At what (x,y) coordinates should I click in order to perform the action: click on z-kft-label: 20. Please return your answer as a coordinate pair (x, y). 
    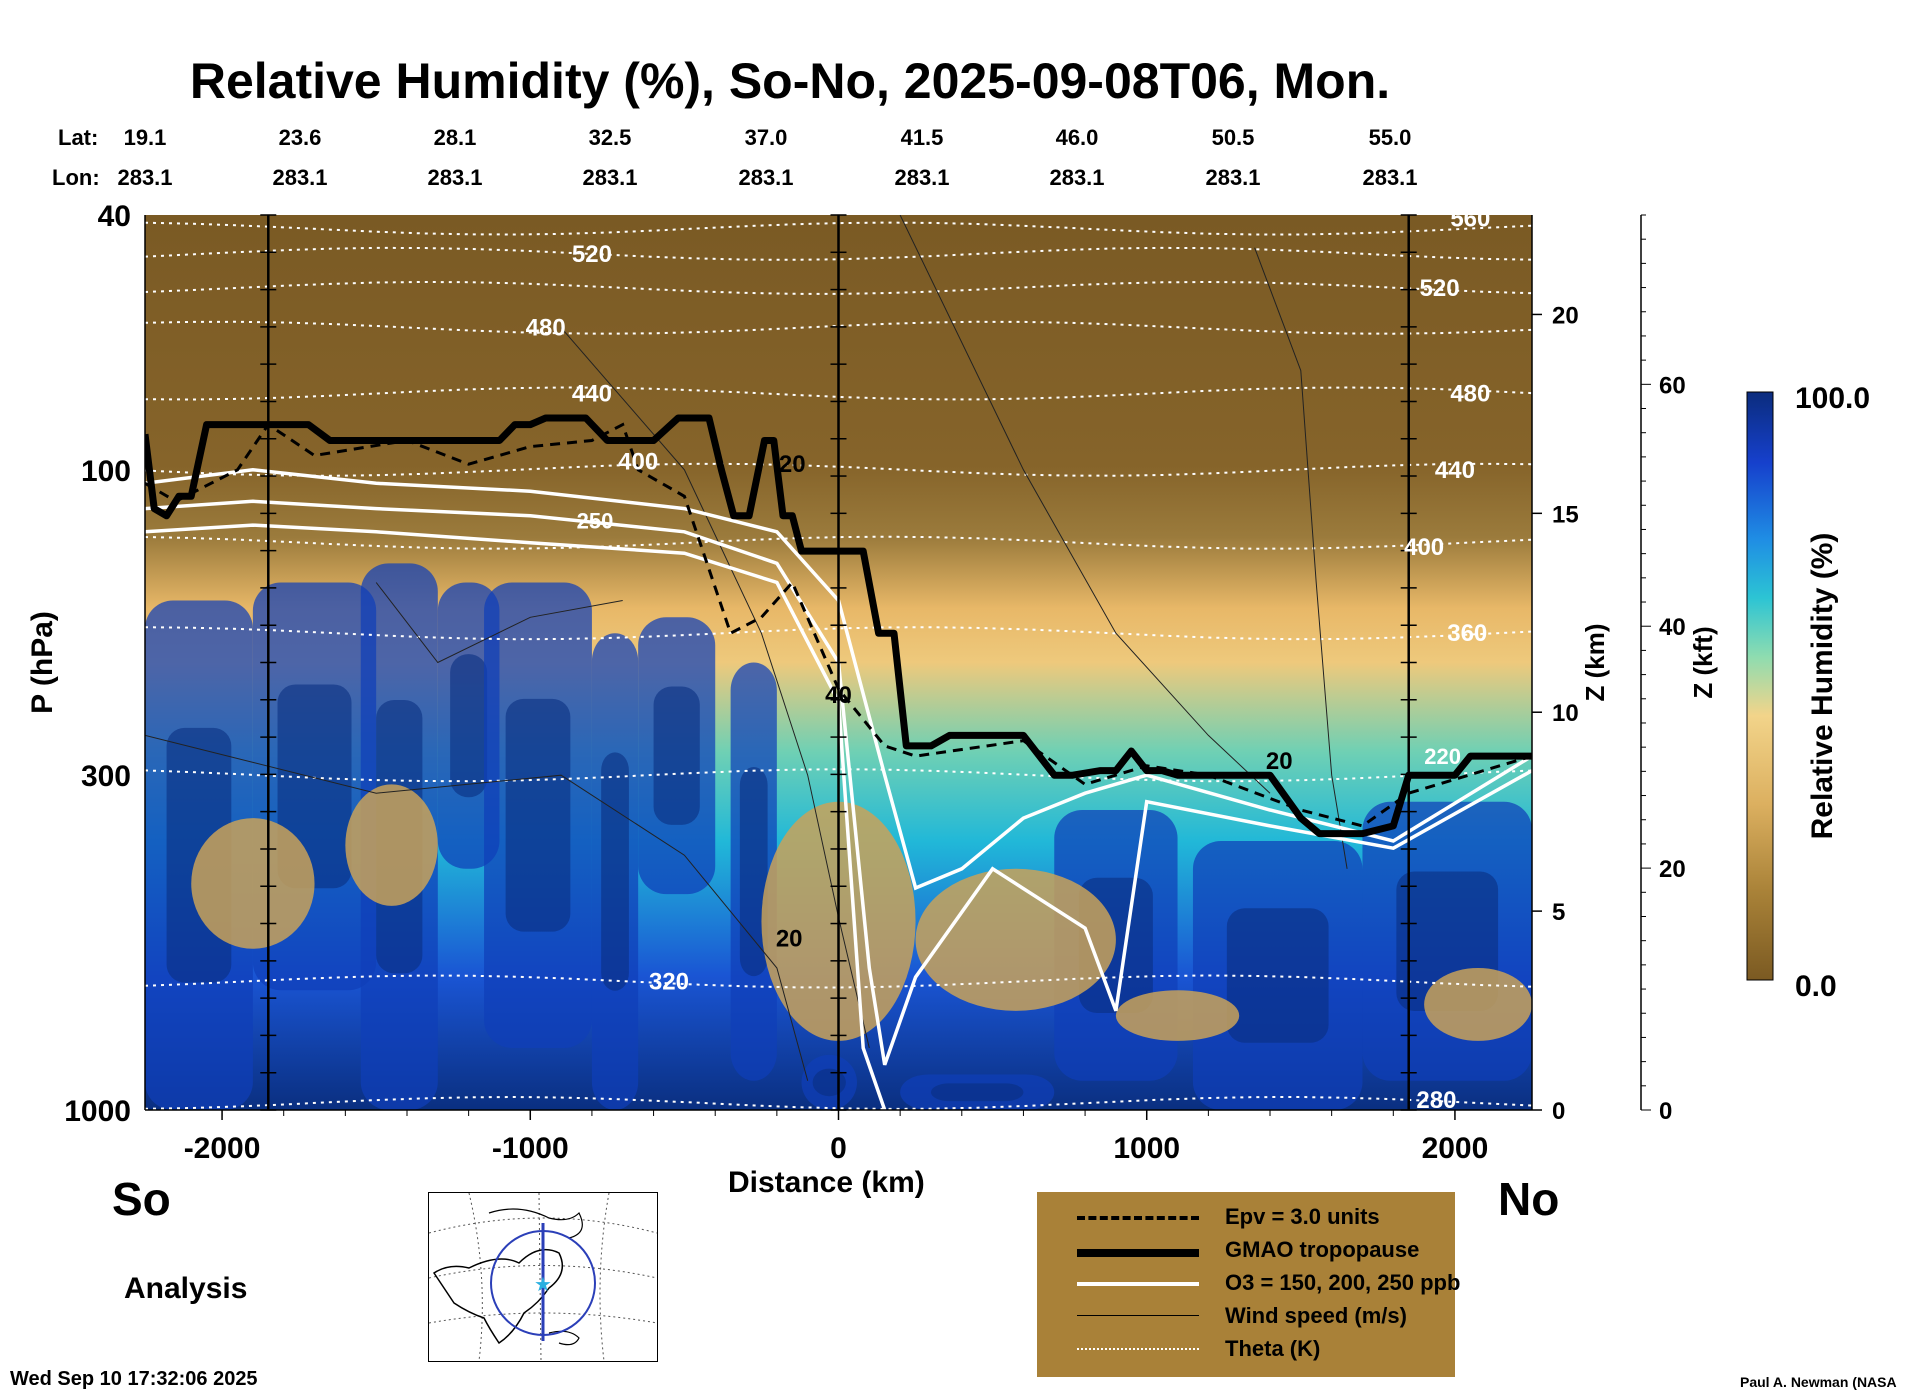
    Looking at the image, I should click on (1672, 869).